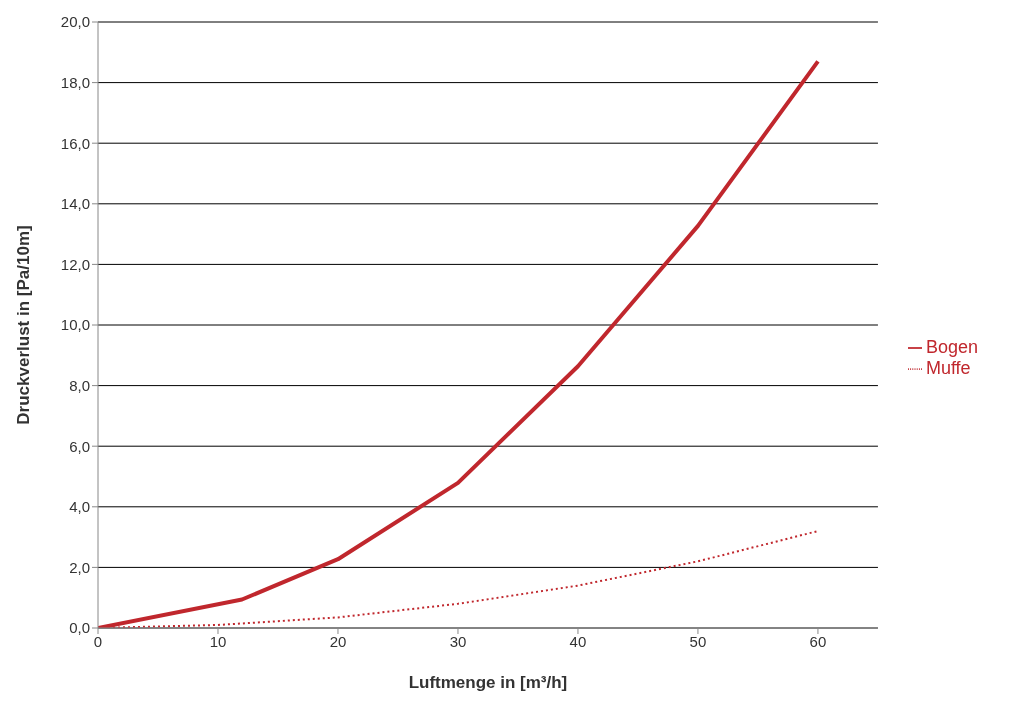  Describe the element at coordinates (338, 641) in the screenshot. I see `x-tick-label: 20` at that location.